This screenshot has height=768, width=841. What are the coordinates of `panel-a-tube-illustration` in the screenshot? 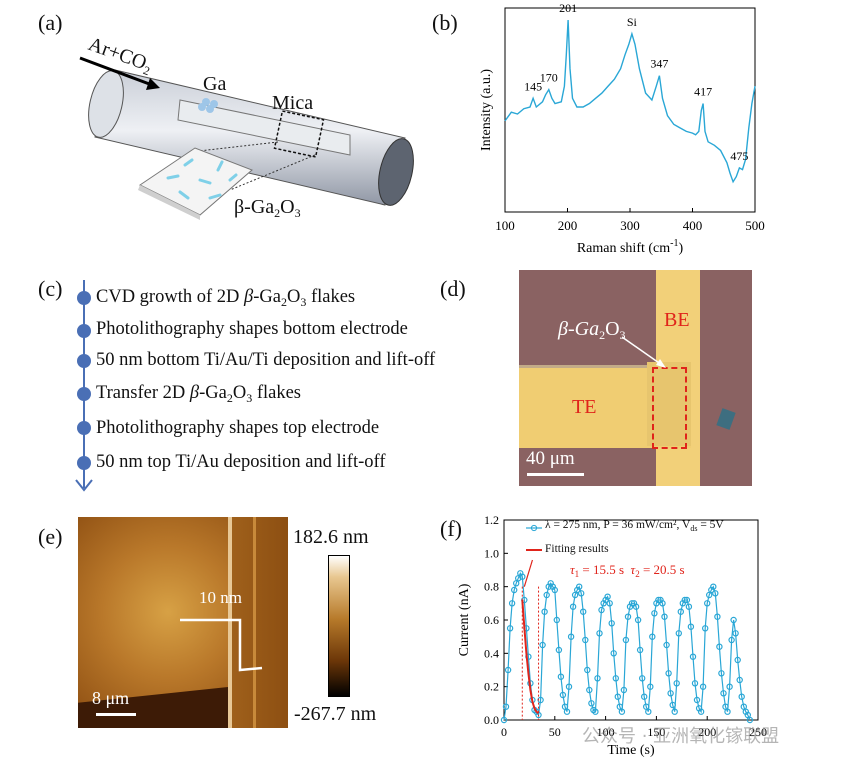 It's located at (246, 138).